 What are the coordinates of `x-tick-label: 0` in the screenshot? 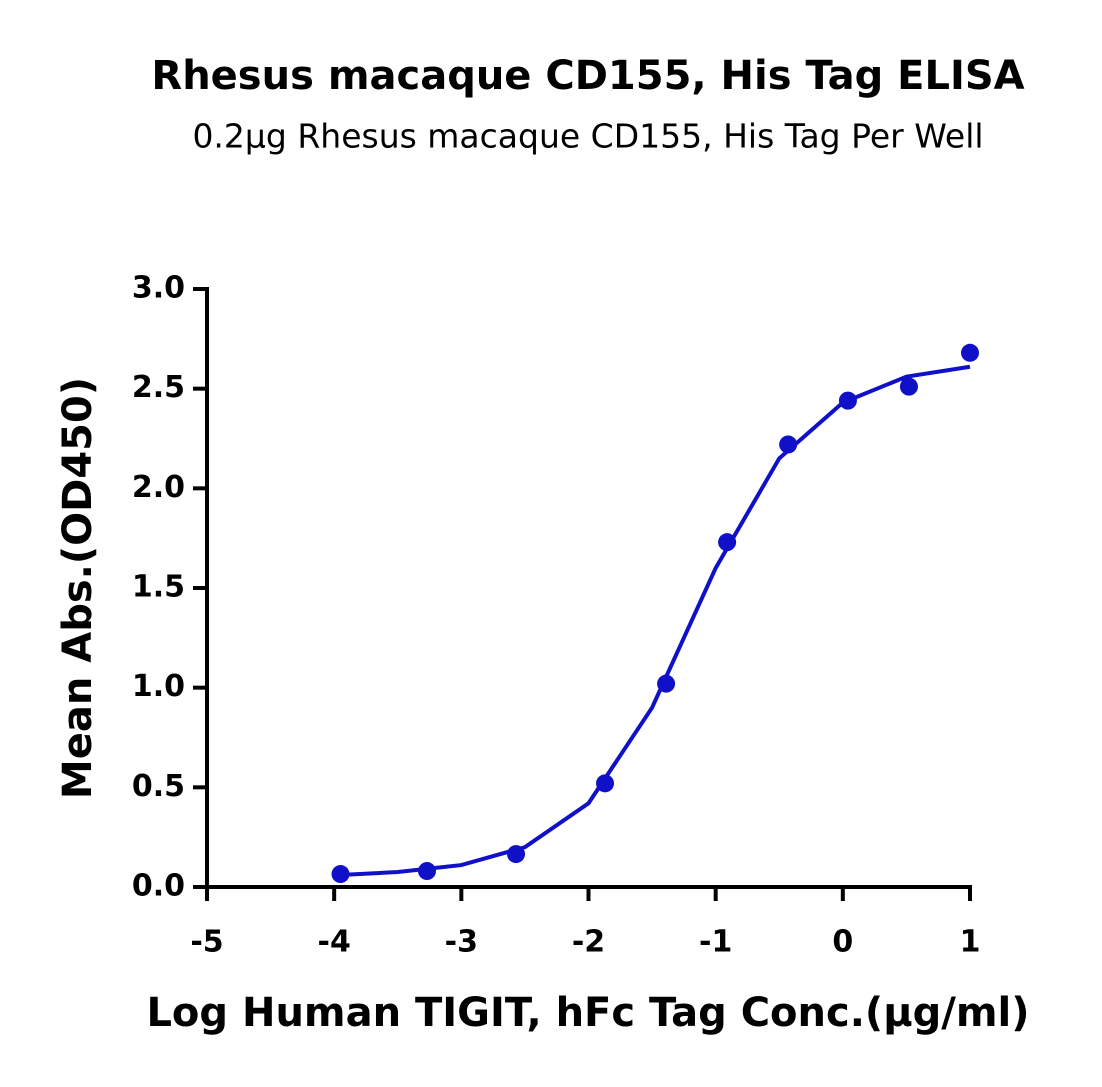 It's located at (842, 942).